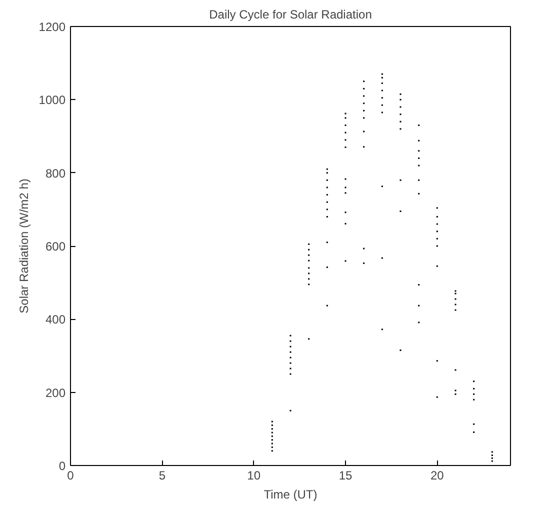  Describe the element at coordinates (162, 475) in the screenshot. I see `x-tick-label: 5` at that location.